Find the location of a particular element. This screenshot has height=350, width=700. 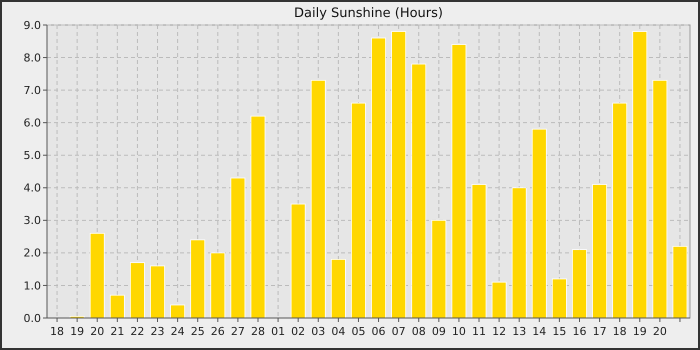

x-tick-label: 27 is located at coordinates (237, 331).